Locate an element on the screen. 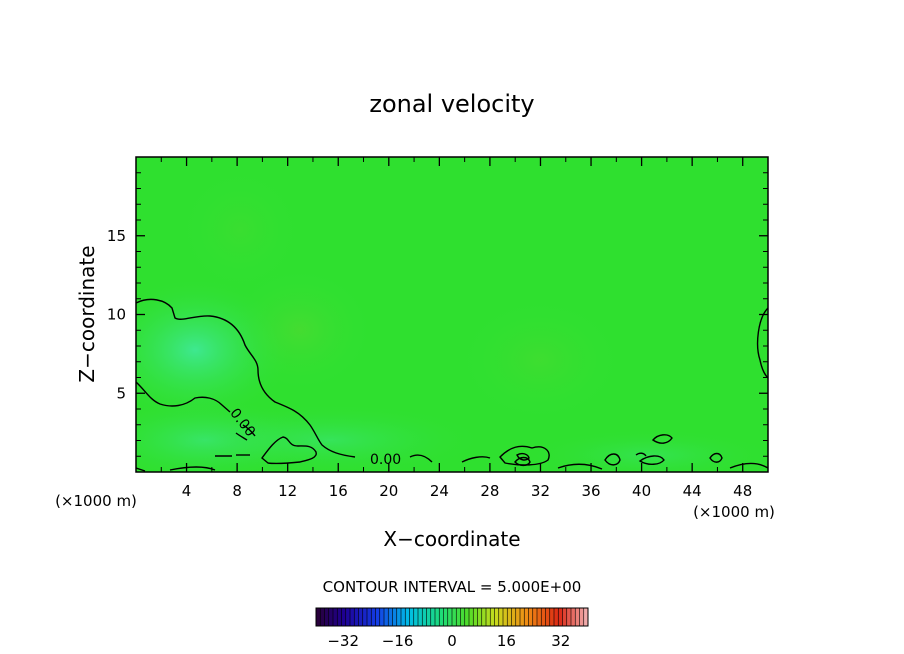 The height and width of the screenshot is (654, 904). x-unit-left: (×1000 m) is located at coordinates (96, 501).